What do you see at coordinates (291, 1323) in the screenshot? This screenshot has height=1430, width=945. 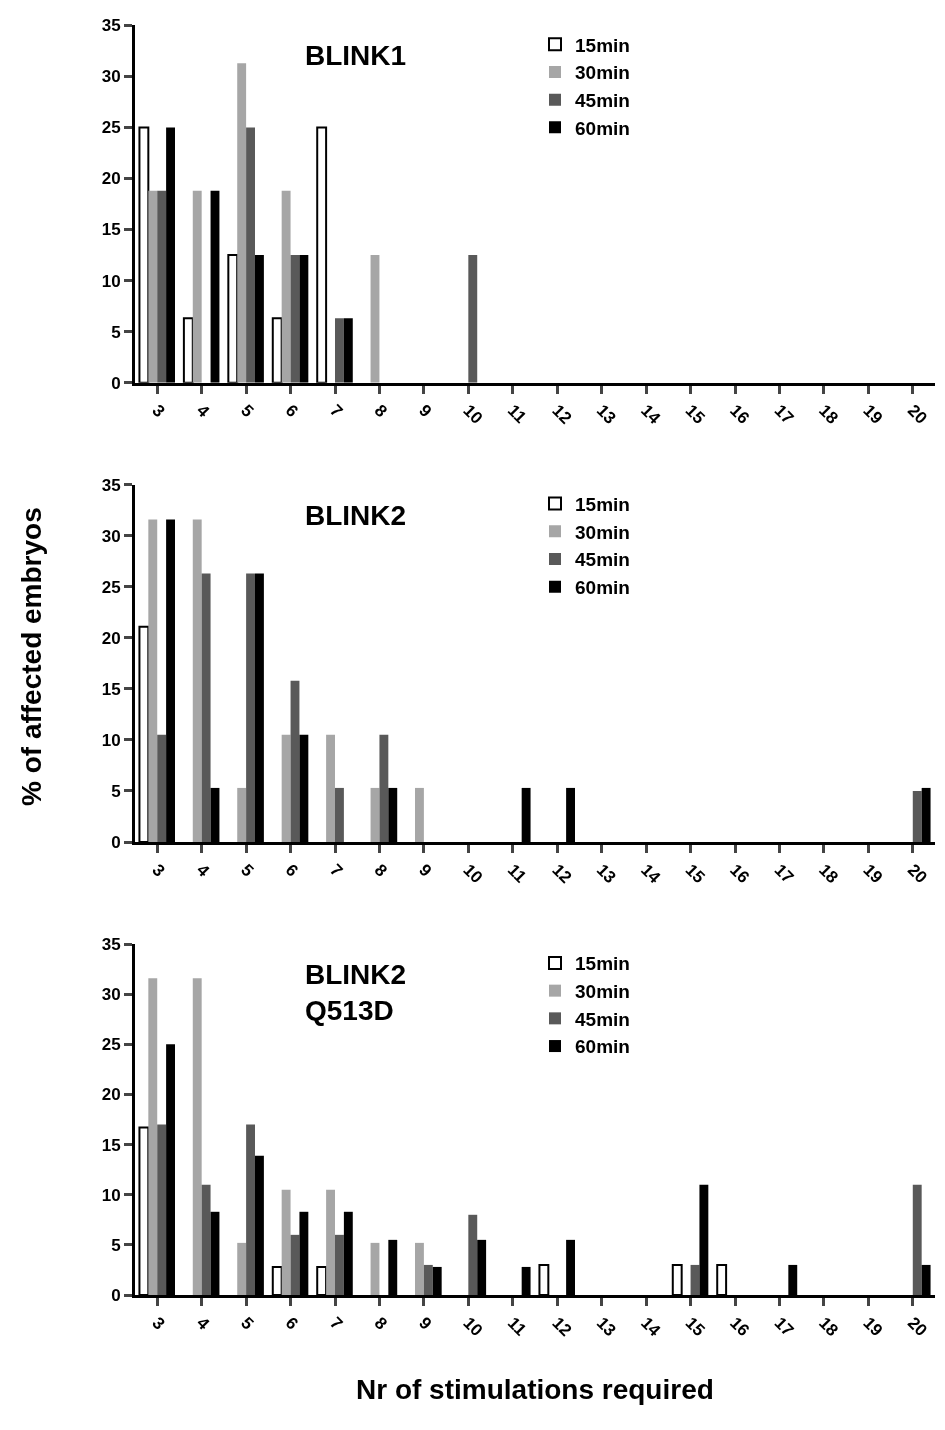 I see `x-tick-label: 6` at bounding box center [291, 1323].